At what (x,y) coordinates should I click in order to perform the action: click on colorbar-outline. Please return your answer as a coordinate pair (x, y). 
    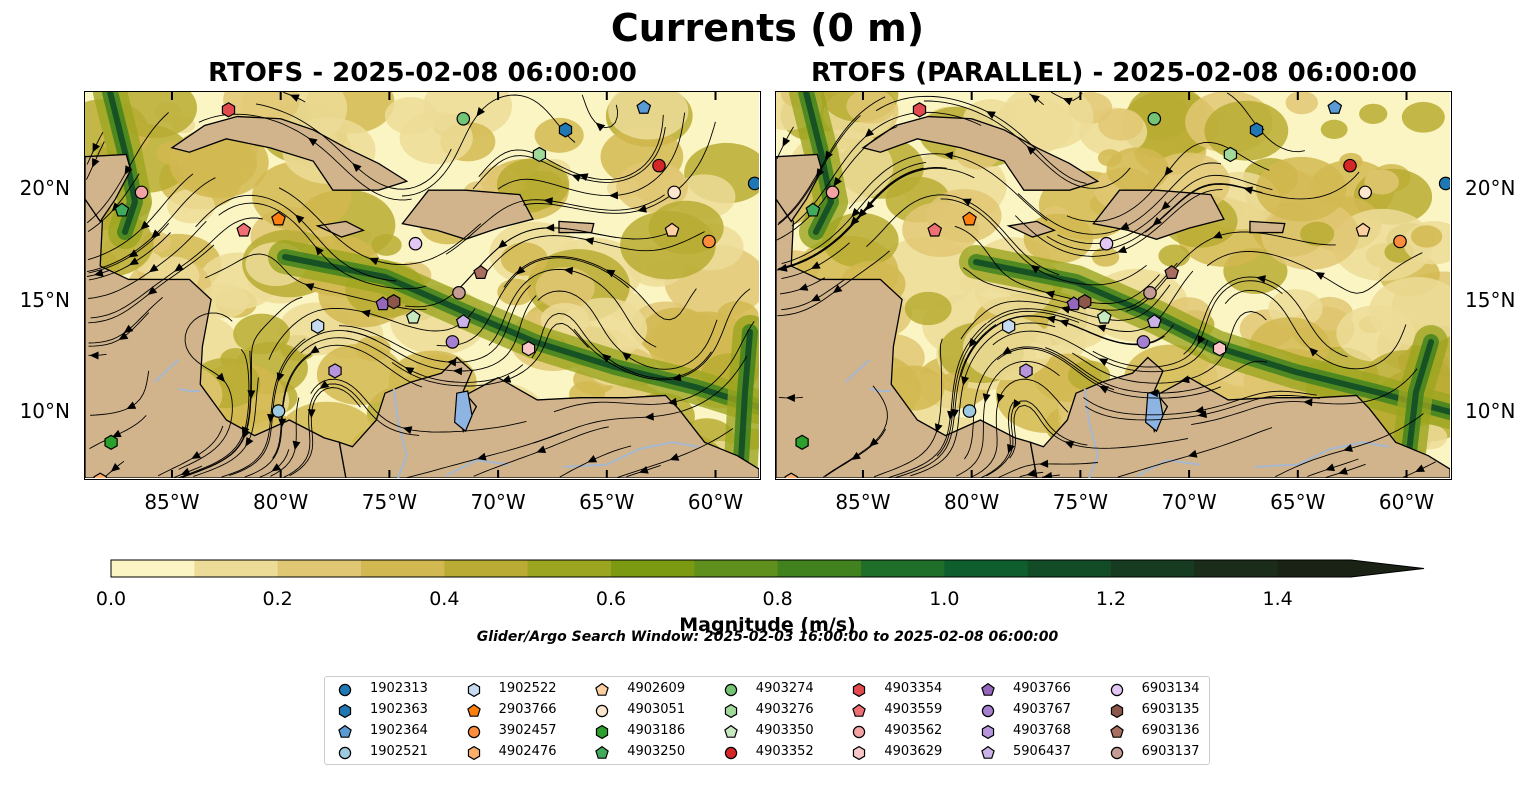
    Looking at the image, I should click on (767, 568).